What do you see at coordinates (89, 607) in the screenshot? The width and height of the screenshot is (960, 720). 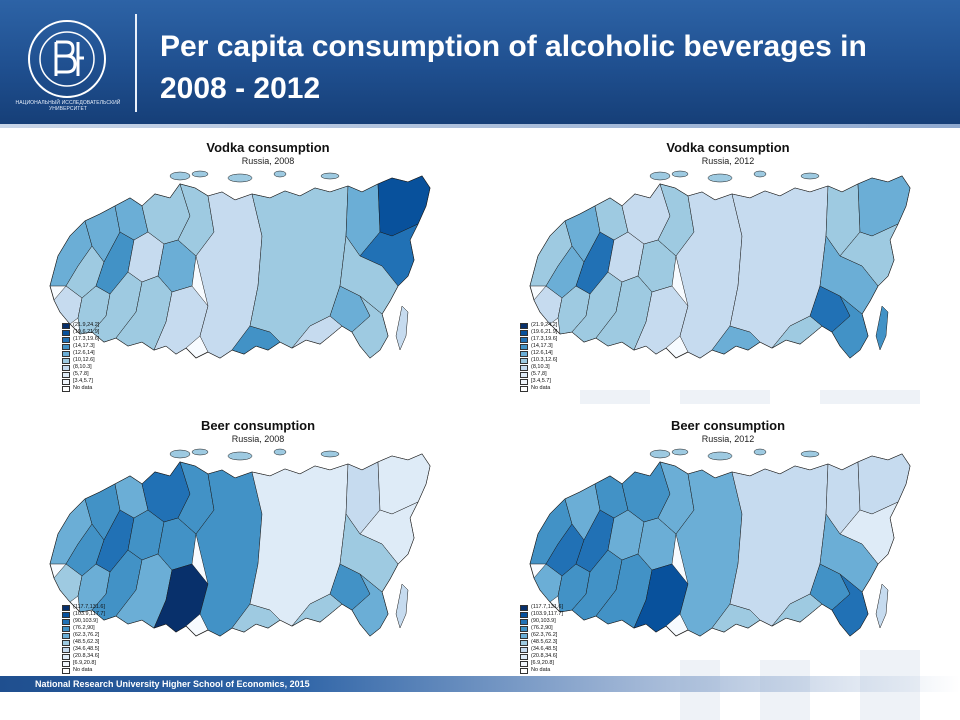 I see `legend-label: (117.7,131.6]` at bounding box center [89, 607].